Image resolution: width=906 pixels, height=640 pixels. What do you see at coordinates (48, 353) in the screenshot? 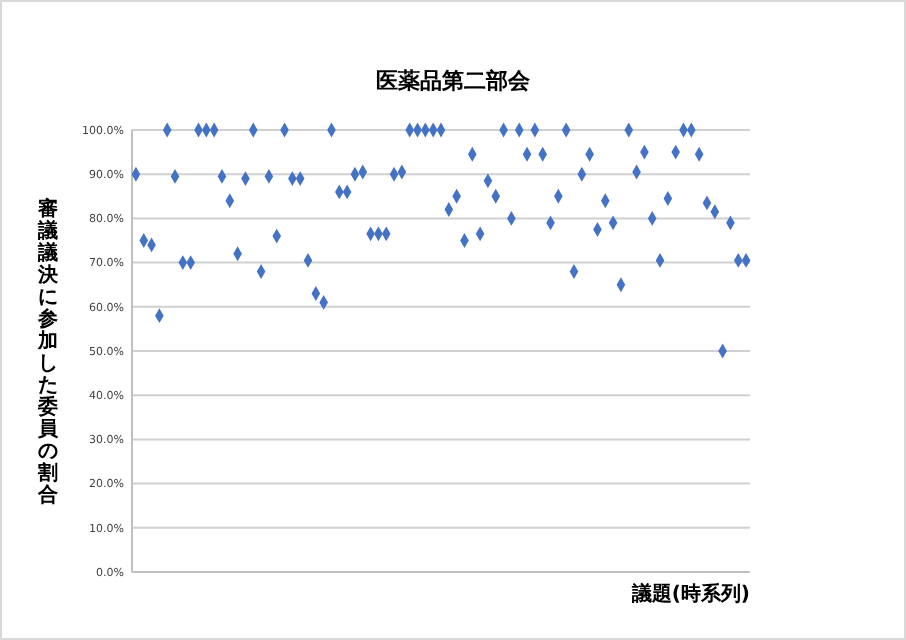
I see `text: 審議議決に参加した委員の割合` at bounding box center [48, 353].